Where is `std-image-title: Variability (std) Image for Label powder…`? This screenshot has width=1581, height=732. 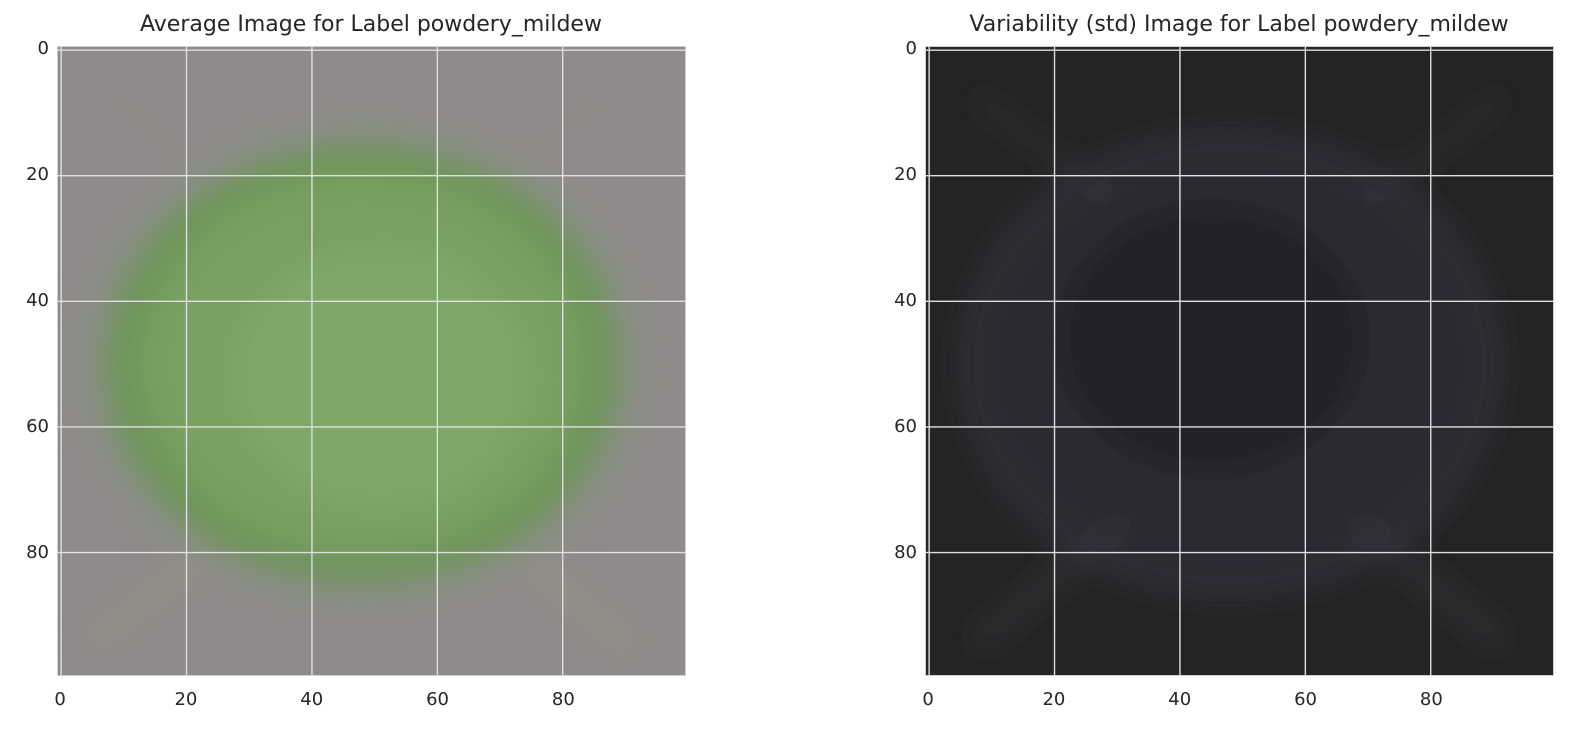 std-image-title: Variability (std) Image for Label powder… is located at coordinates (1239, 24).